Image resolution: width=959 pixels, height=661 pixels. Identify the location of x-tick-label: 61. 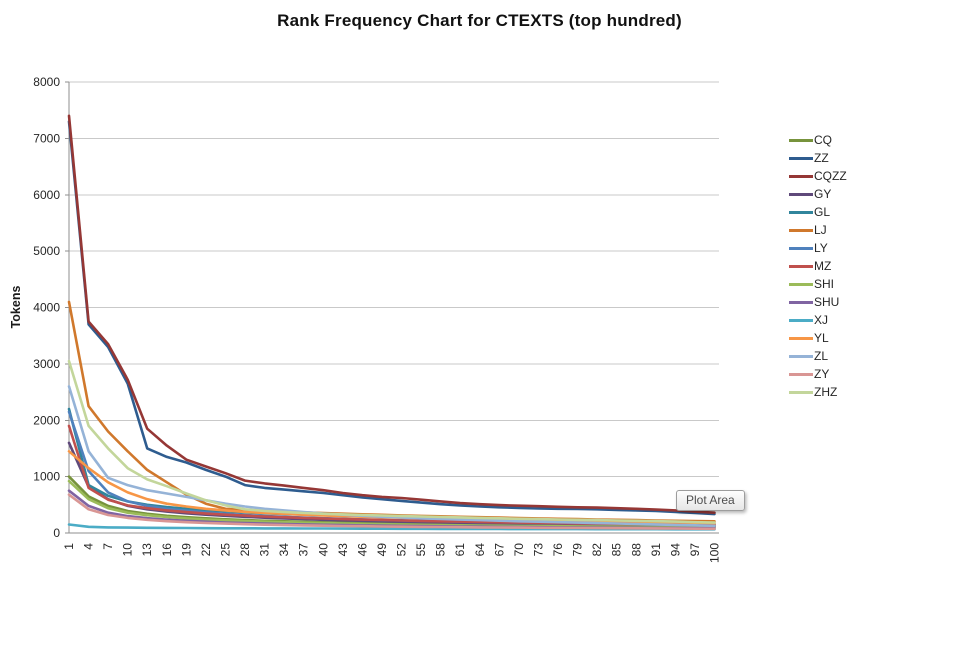
(460, 550).